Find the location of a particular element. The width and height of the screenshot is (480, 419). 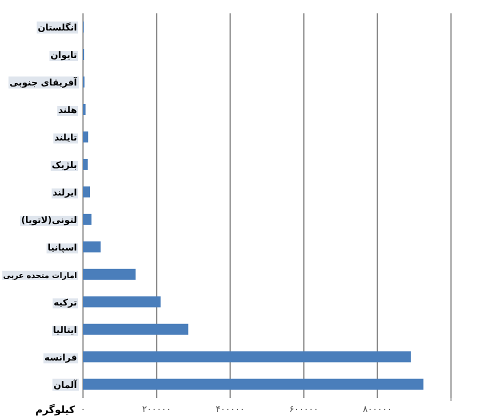

x-axis-title: کیلوگرم is located at coordinates (55, 409).